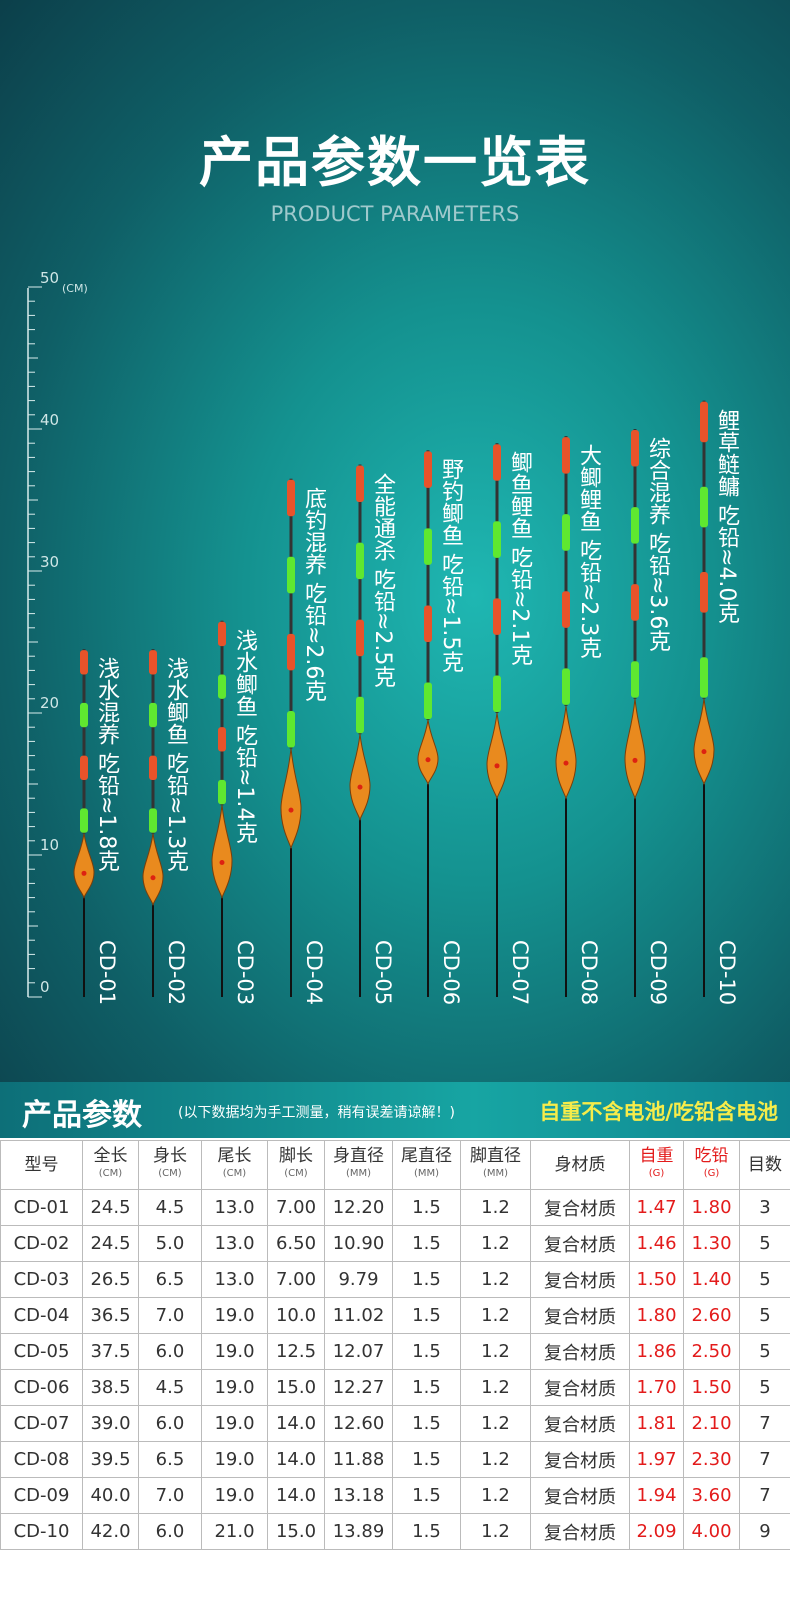  I want to click on table-cell: 1.50, so click(656, 1279).